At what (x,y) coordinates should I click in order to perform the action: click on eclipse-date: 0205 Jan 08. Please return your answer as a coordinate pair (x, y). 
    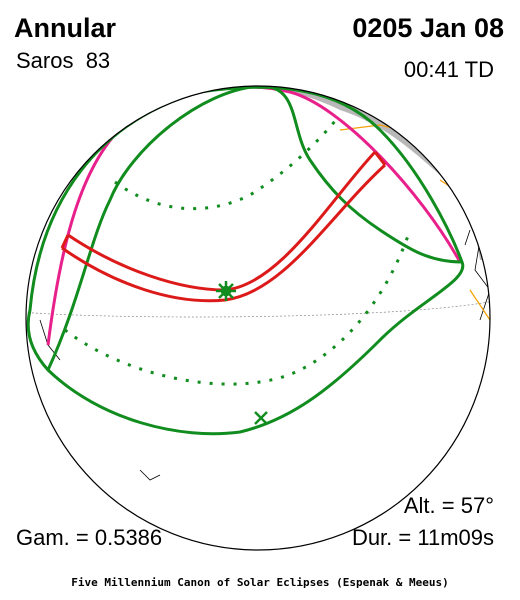
    Looking at the image, I should click on (428, 28).